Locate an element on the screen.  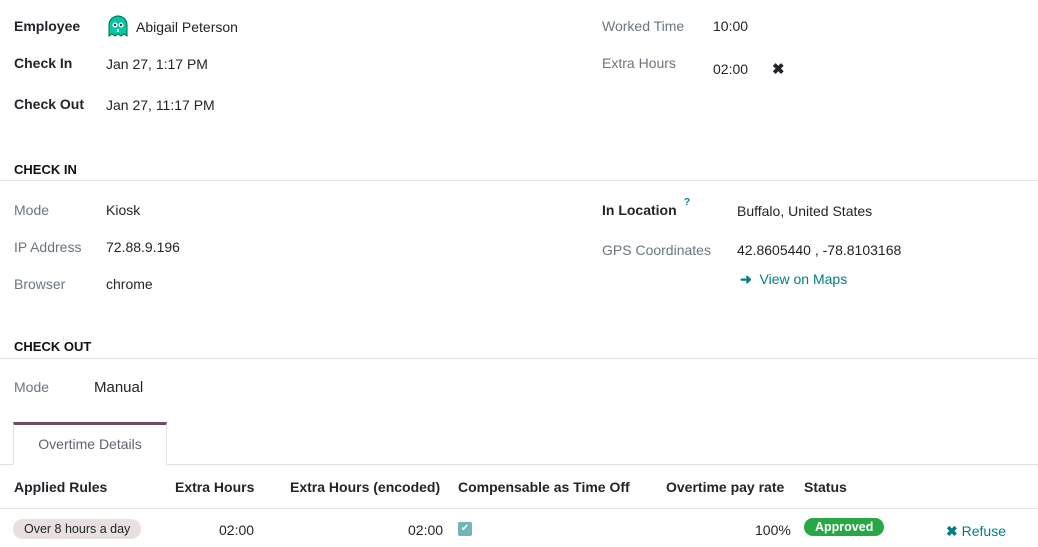
pay-rate-cell: 100% is located at coordinates (773, 530).